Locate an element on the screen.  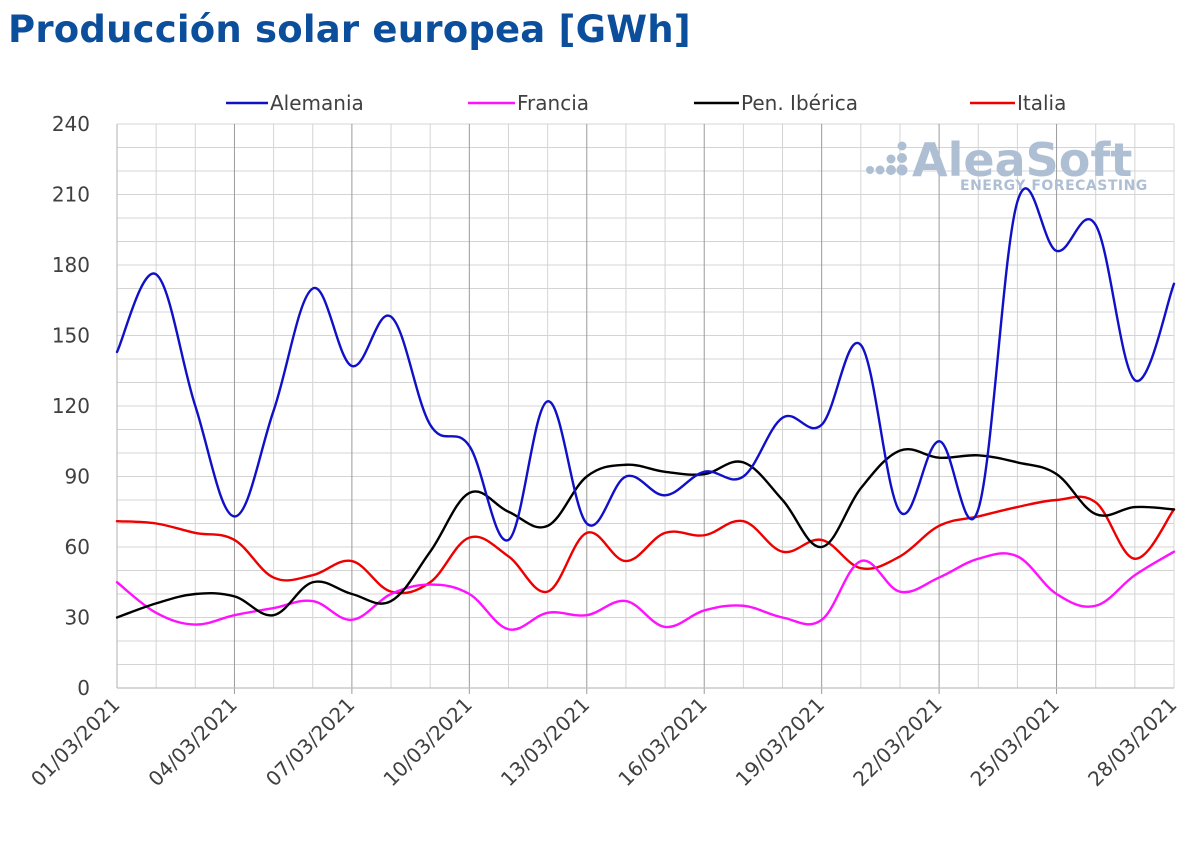
x-tick-label: 10/03/2021 is located at coordinates (427, 742).